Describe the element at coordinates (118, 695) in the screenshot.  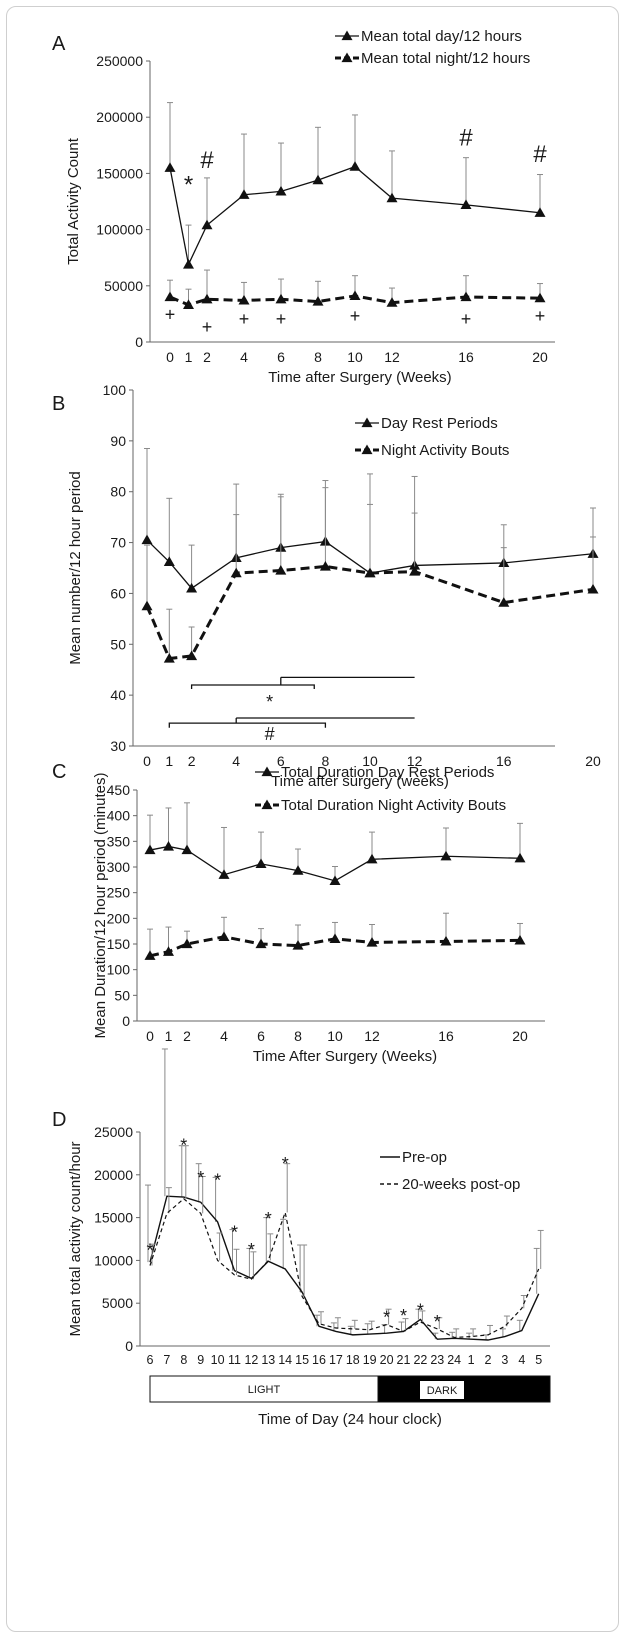
I see `y-tick-label: 40` at that location.